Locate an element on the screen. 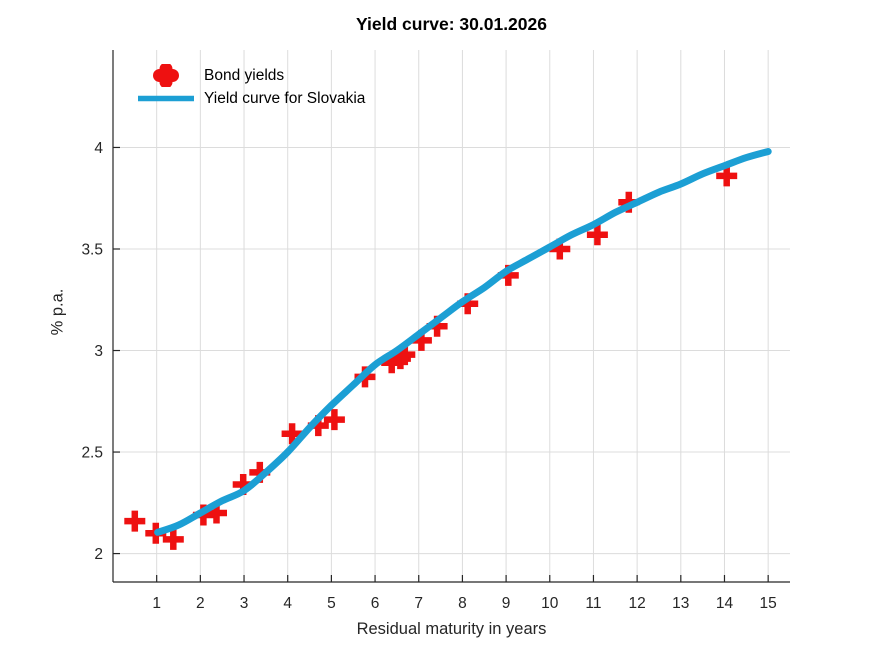 This screenshot has height=656, width=875. x-tick-label: 7 is located at coordinates (418, 603).